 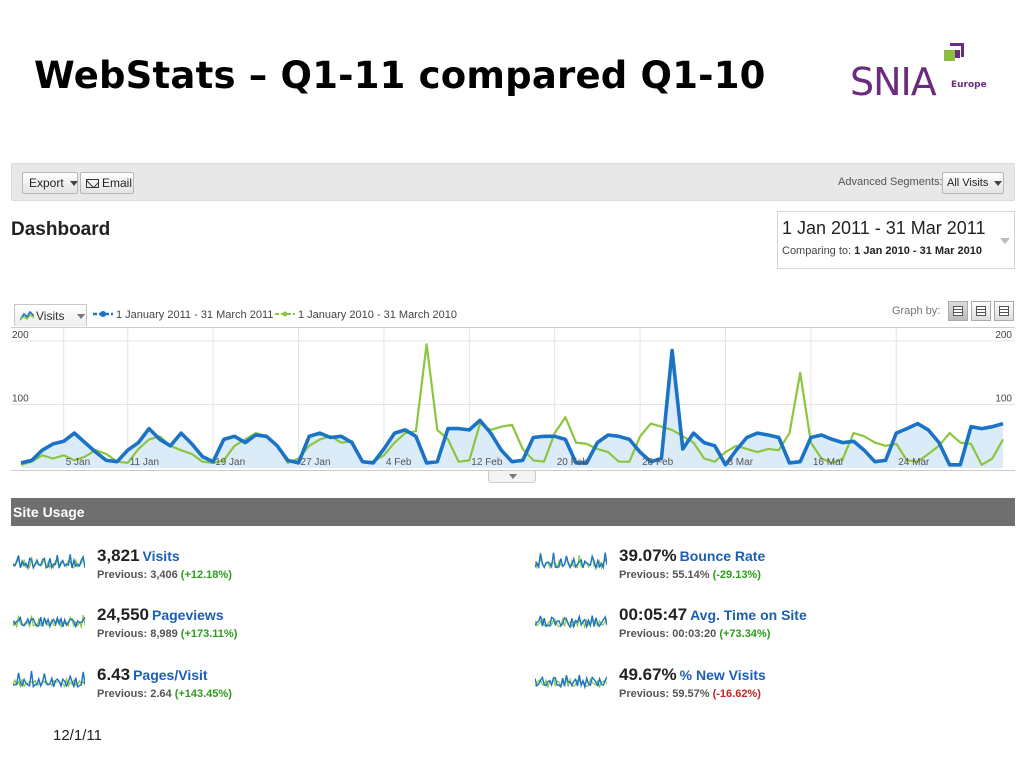 What do you see at coordinates (233, 568) in the screenshot?
I see `metric-block: 3,821 Visits Previous: 3,406 (+12.18%)` at bounding box center [233, 568].